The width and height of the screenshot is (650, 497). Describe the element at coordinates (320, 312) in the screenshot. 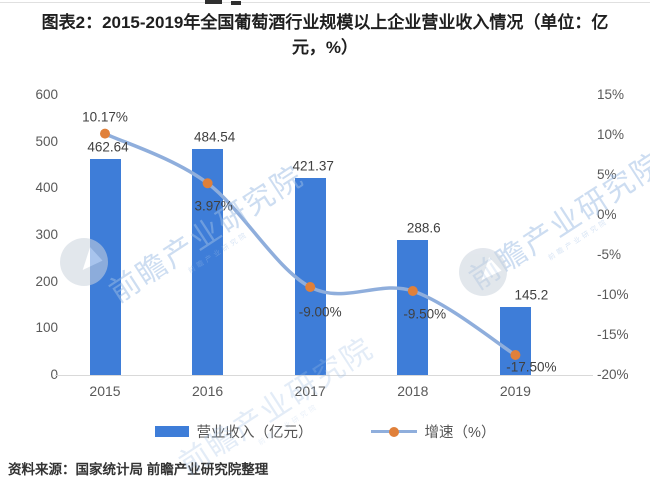

I see `growth-value-label: -9.00%` at that location.